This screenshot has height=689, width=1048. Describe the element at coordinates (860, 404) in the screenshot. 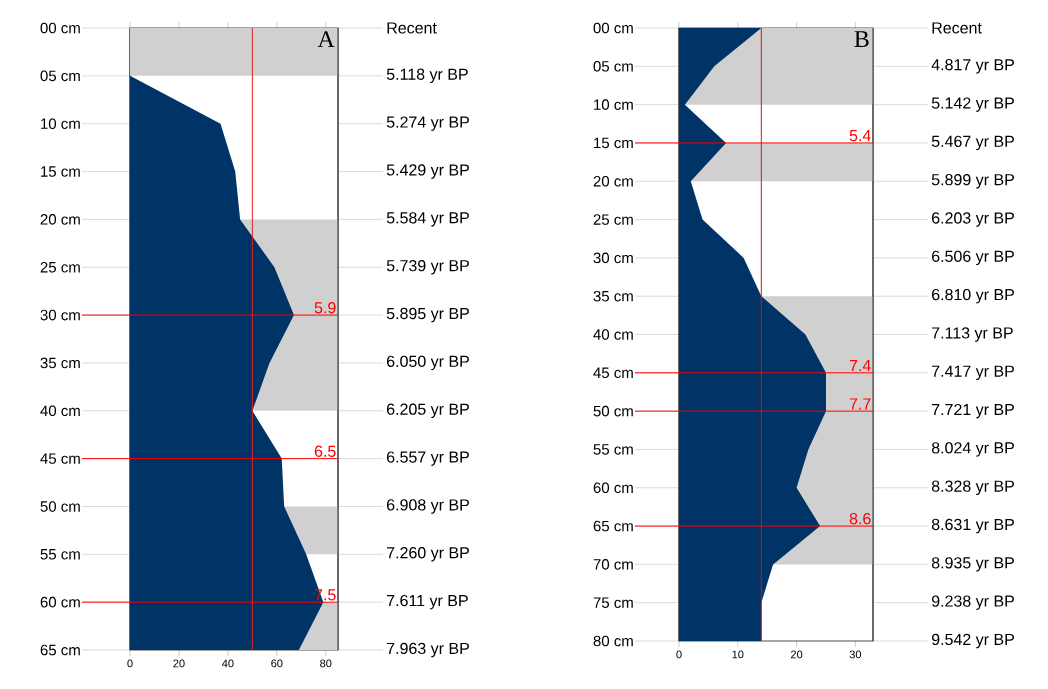

I see `annotation: 7.7` at that location.